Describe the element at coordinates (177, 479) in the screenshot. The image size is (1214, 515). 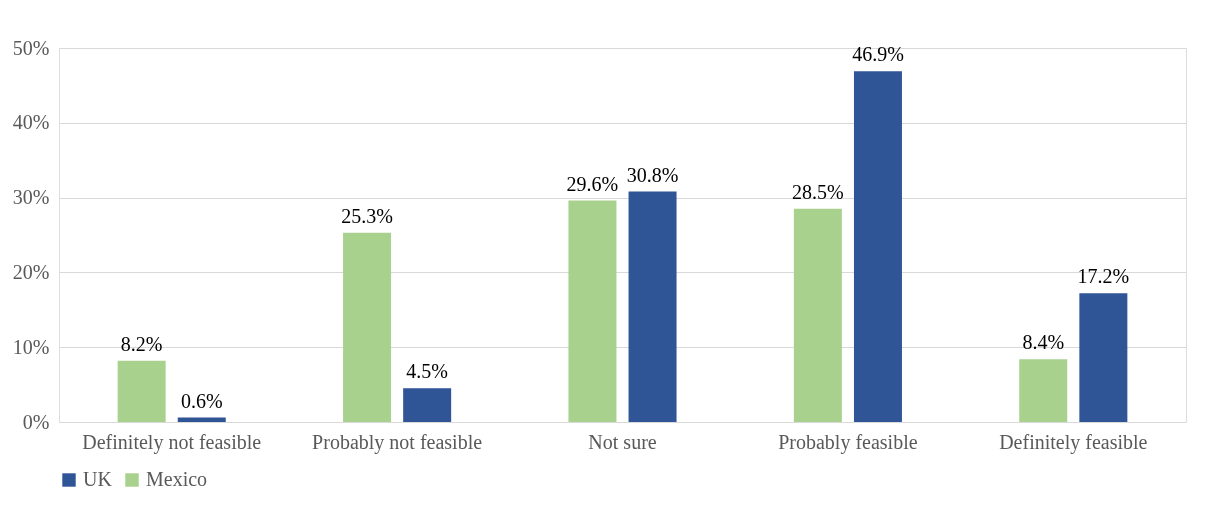
I see `legend-label: Mexico` at that location.